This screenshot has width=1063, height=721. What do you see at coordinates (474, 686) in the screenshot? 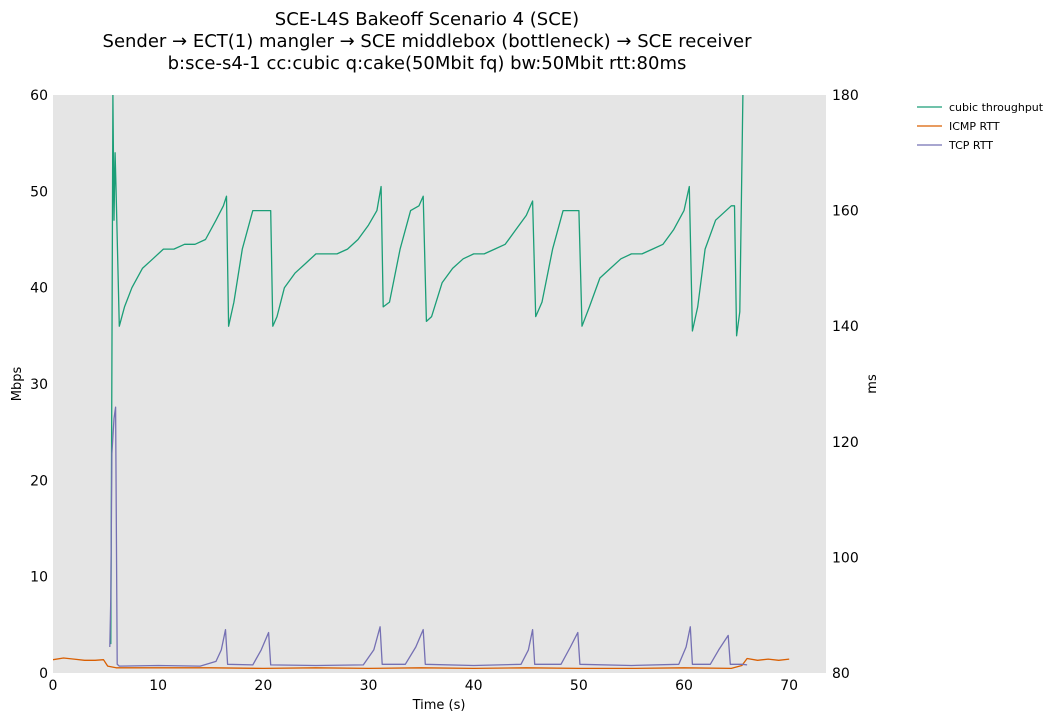
I see `x-tick-label: 40` at bounding box center [474, 686].